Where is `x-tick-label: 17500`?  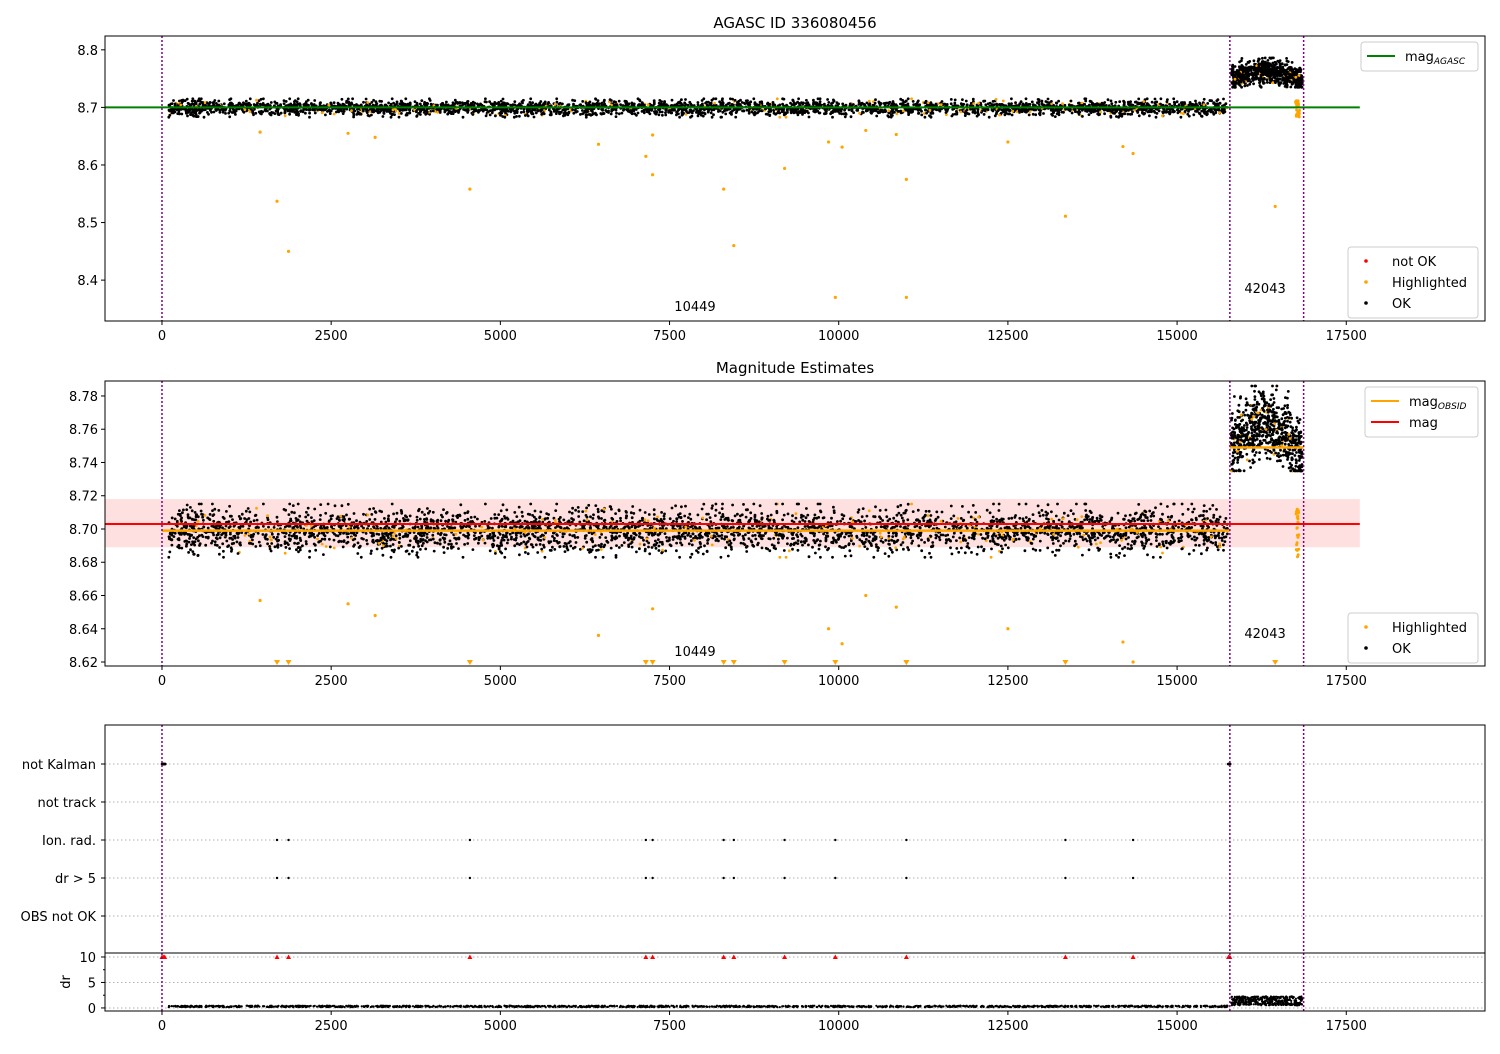 x-tick-label: 17500 is located at coordinates (1346, 336).